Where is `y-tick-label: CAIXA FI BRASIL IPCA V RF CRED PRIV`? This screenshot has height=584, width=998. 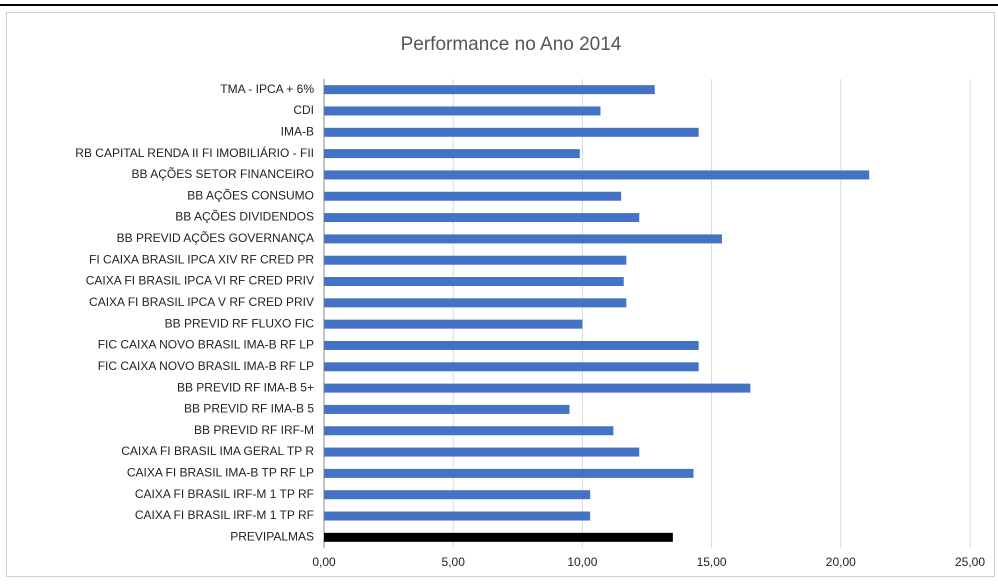 y-tick-label: CAIXA FI BRASIL IPCA V RF CRED PRIV is located at coordinates (201, 302).